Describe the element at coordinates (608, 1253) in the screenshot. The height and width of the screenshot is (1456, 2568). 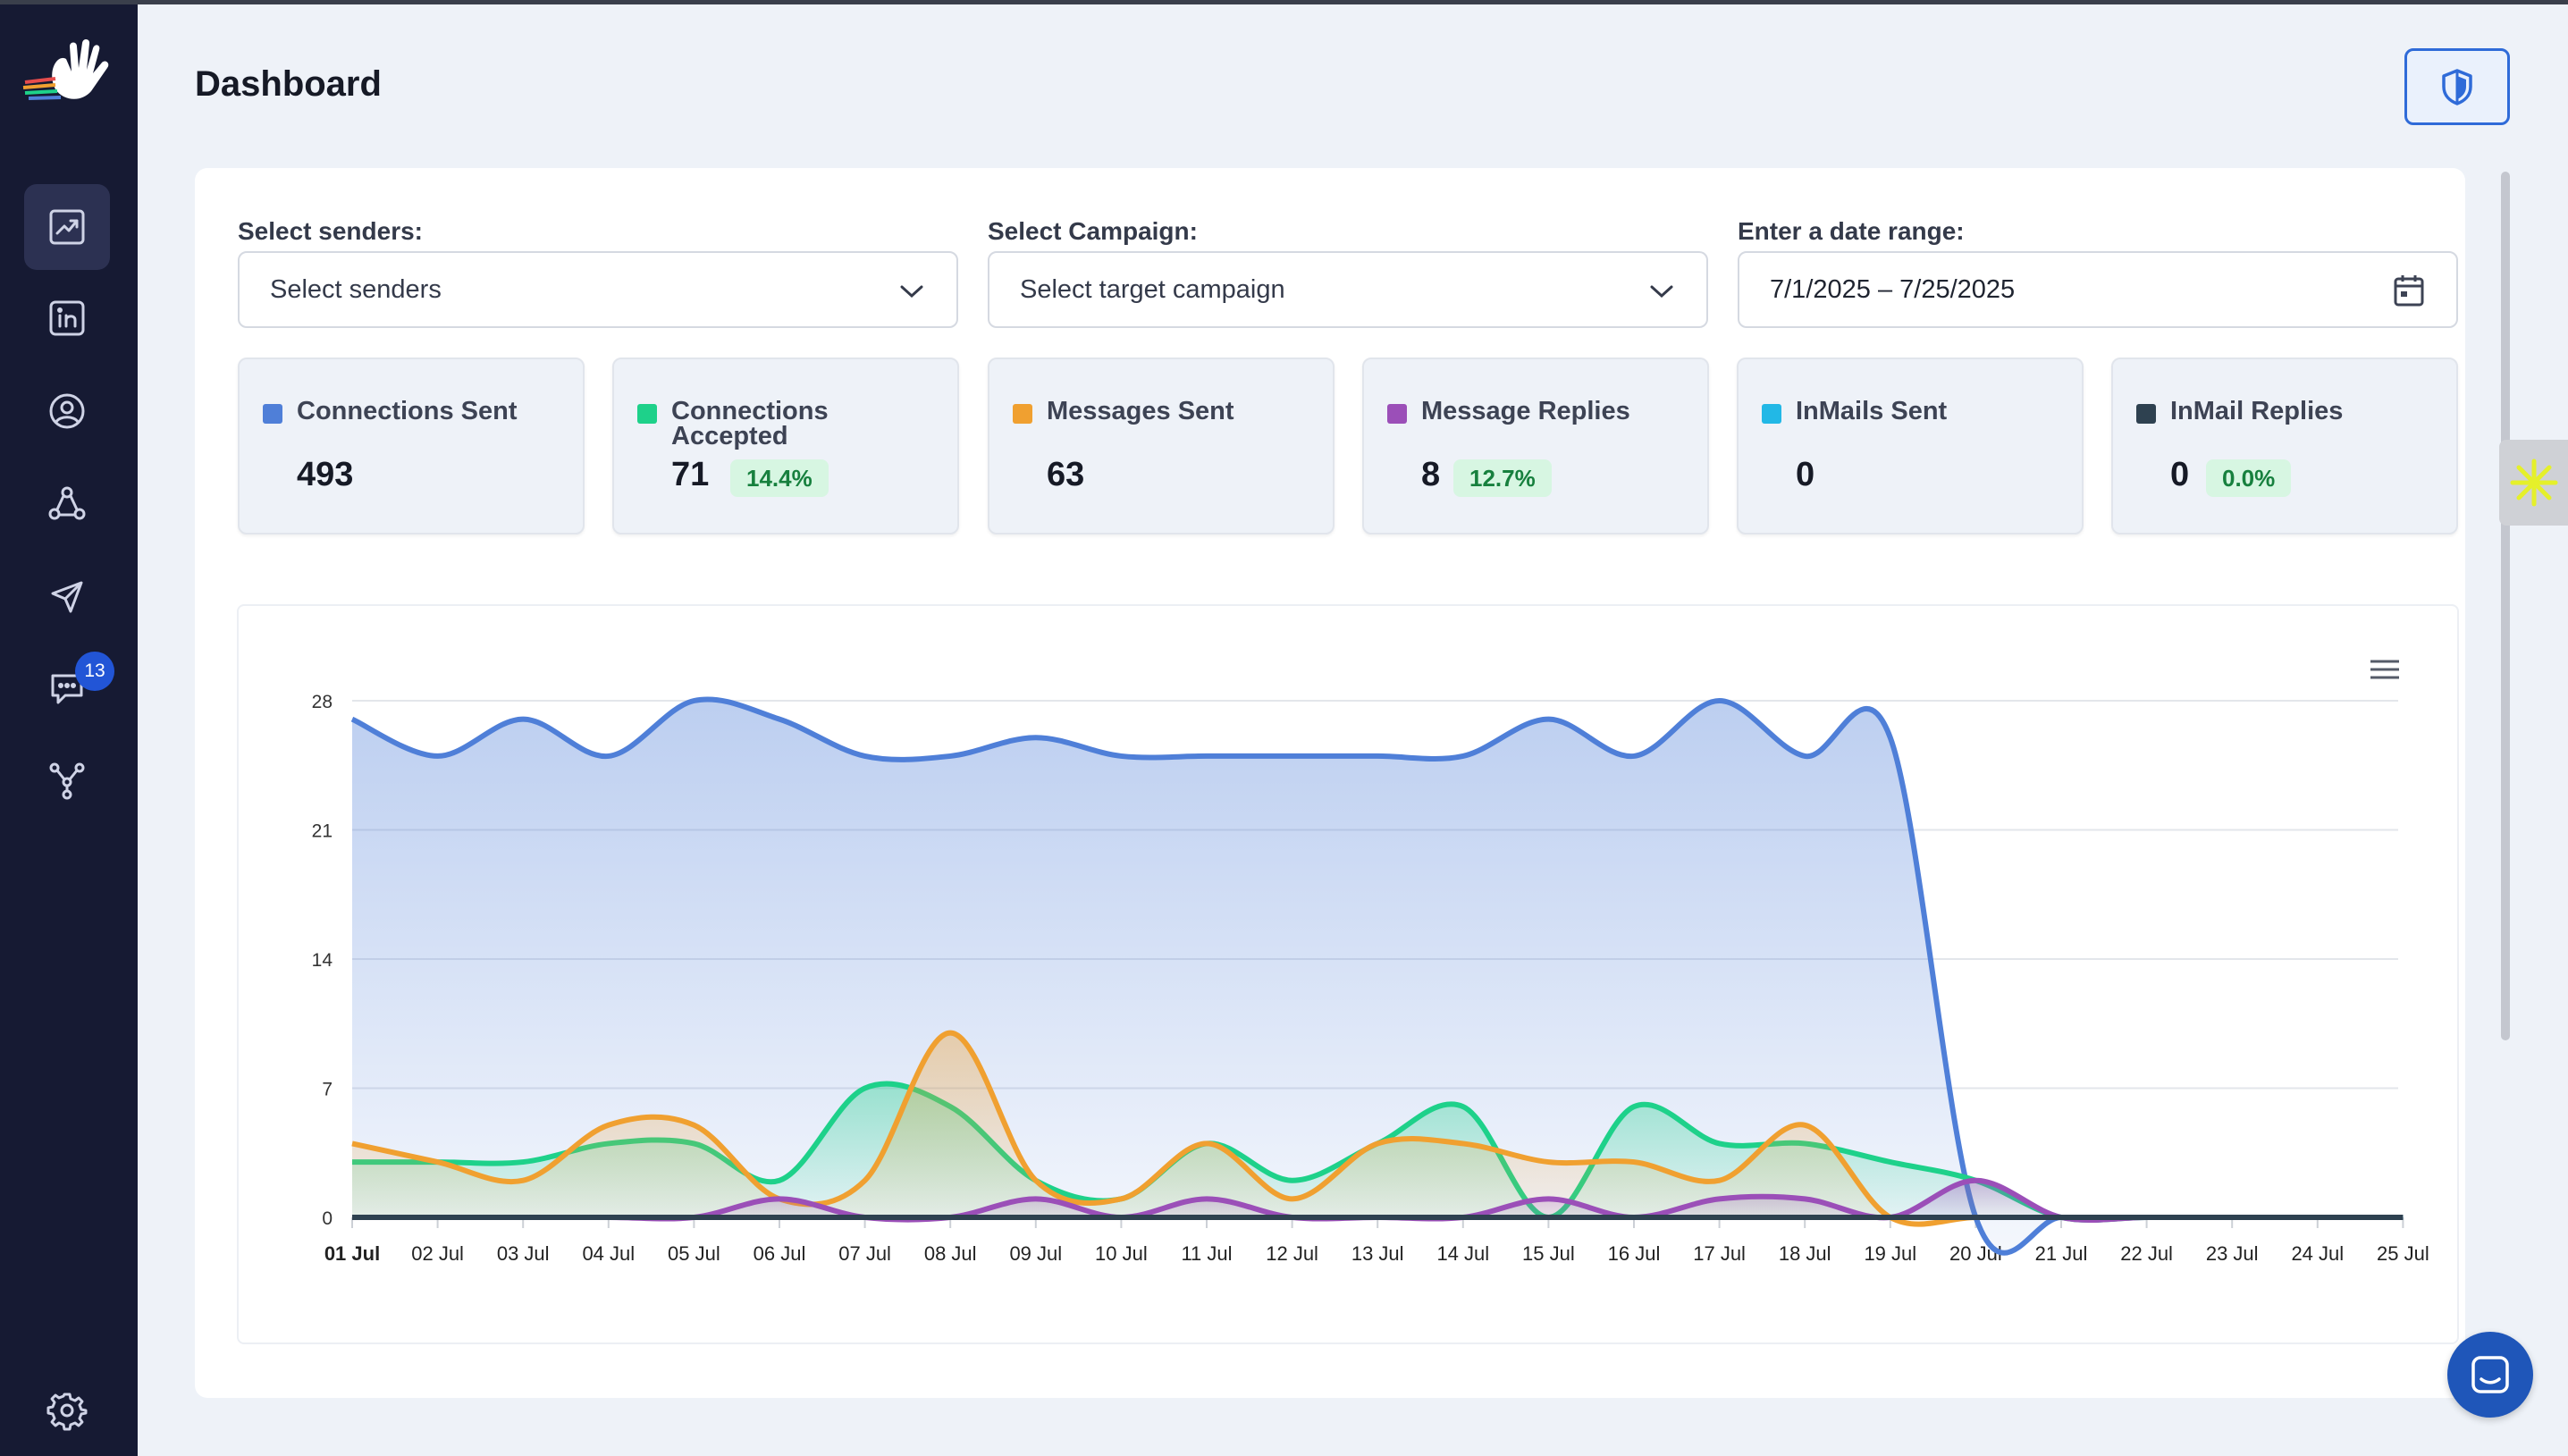
I see `x-tick-label: 04 Jul` at that location.